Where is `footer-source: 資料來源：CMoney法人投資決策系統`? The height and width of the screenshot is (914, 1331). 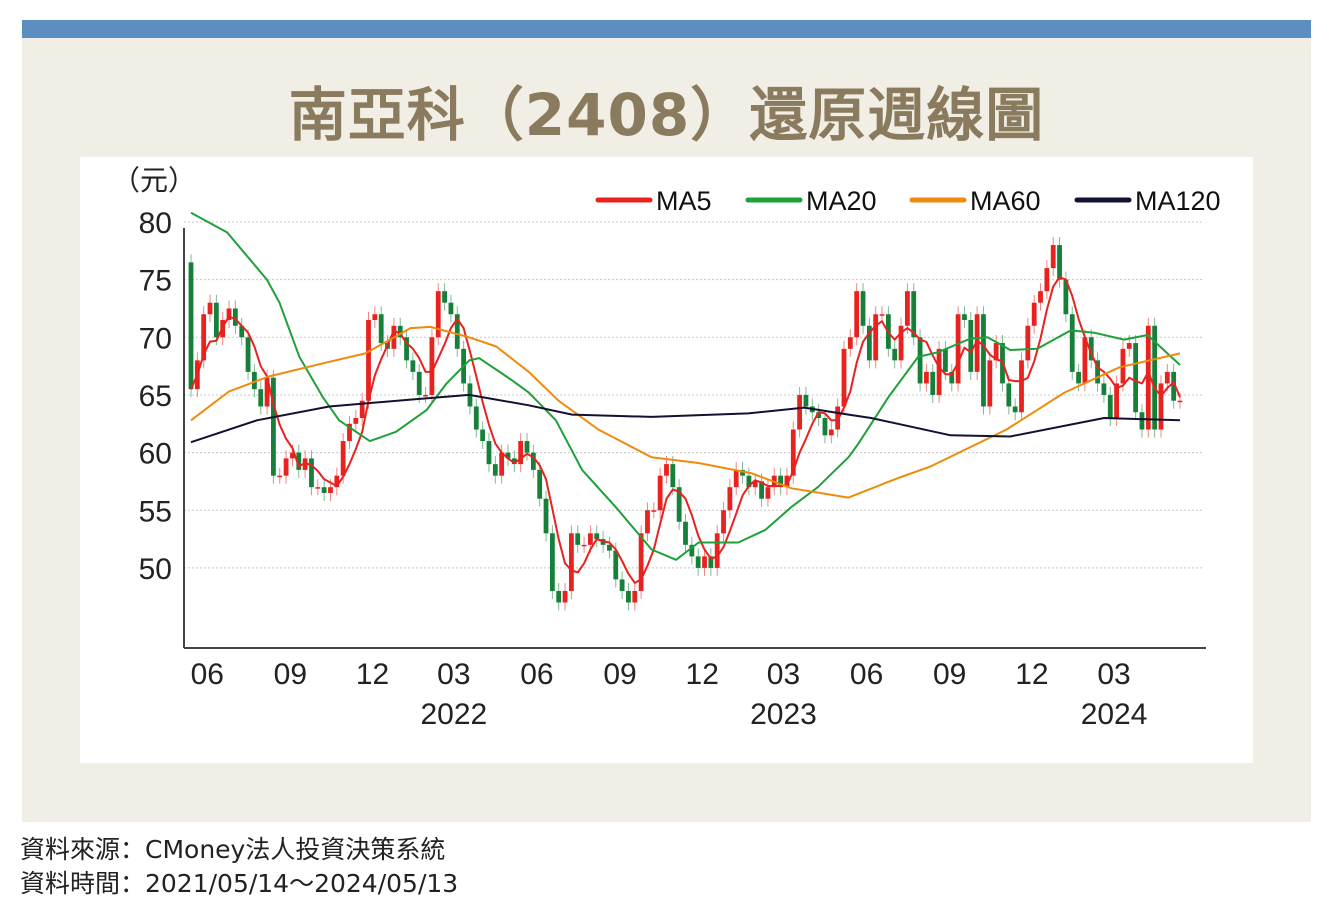 footer-source: 資料來源：CMoney法人投資決策系統 is located at coordinates (233, 849).